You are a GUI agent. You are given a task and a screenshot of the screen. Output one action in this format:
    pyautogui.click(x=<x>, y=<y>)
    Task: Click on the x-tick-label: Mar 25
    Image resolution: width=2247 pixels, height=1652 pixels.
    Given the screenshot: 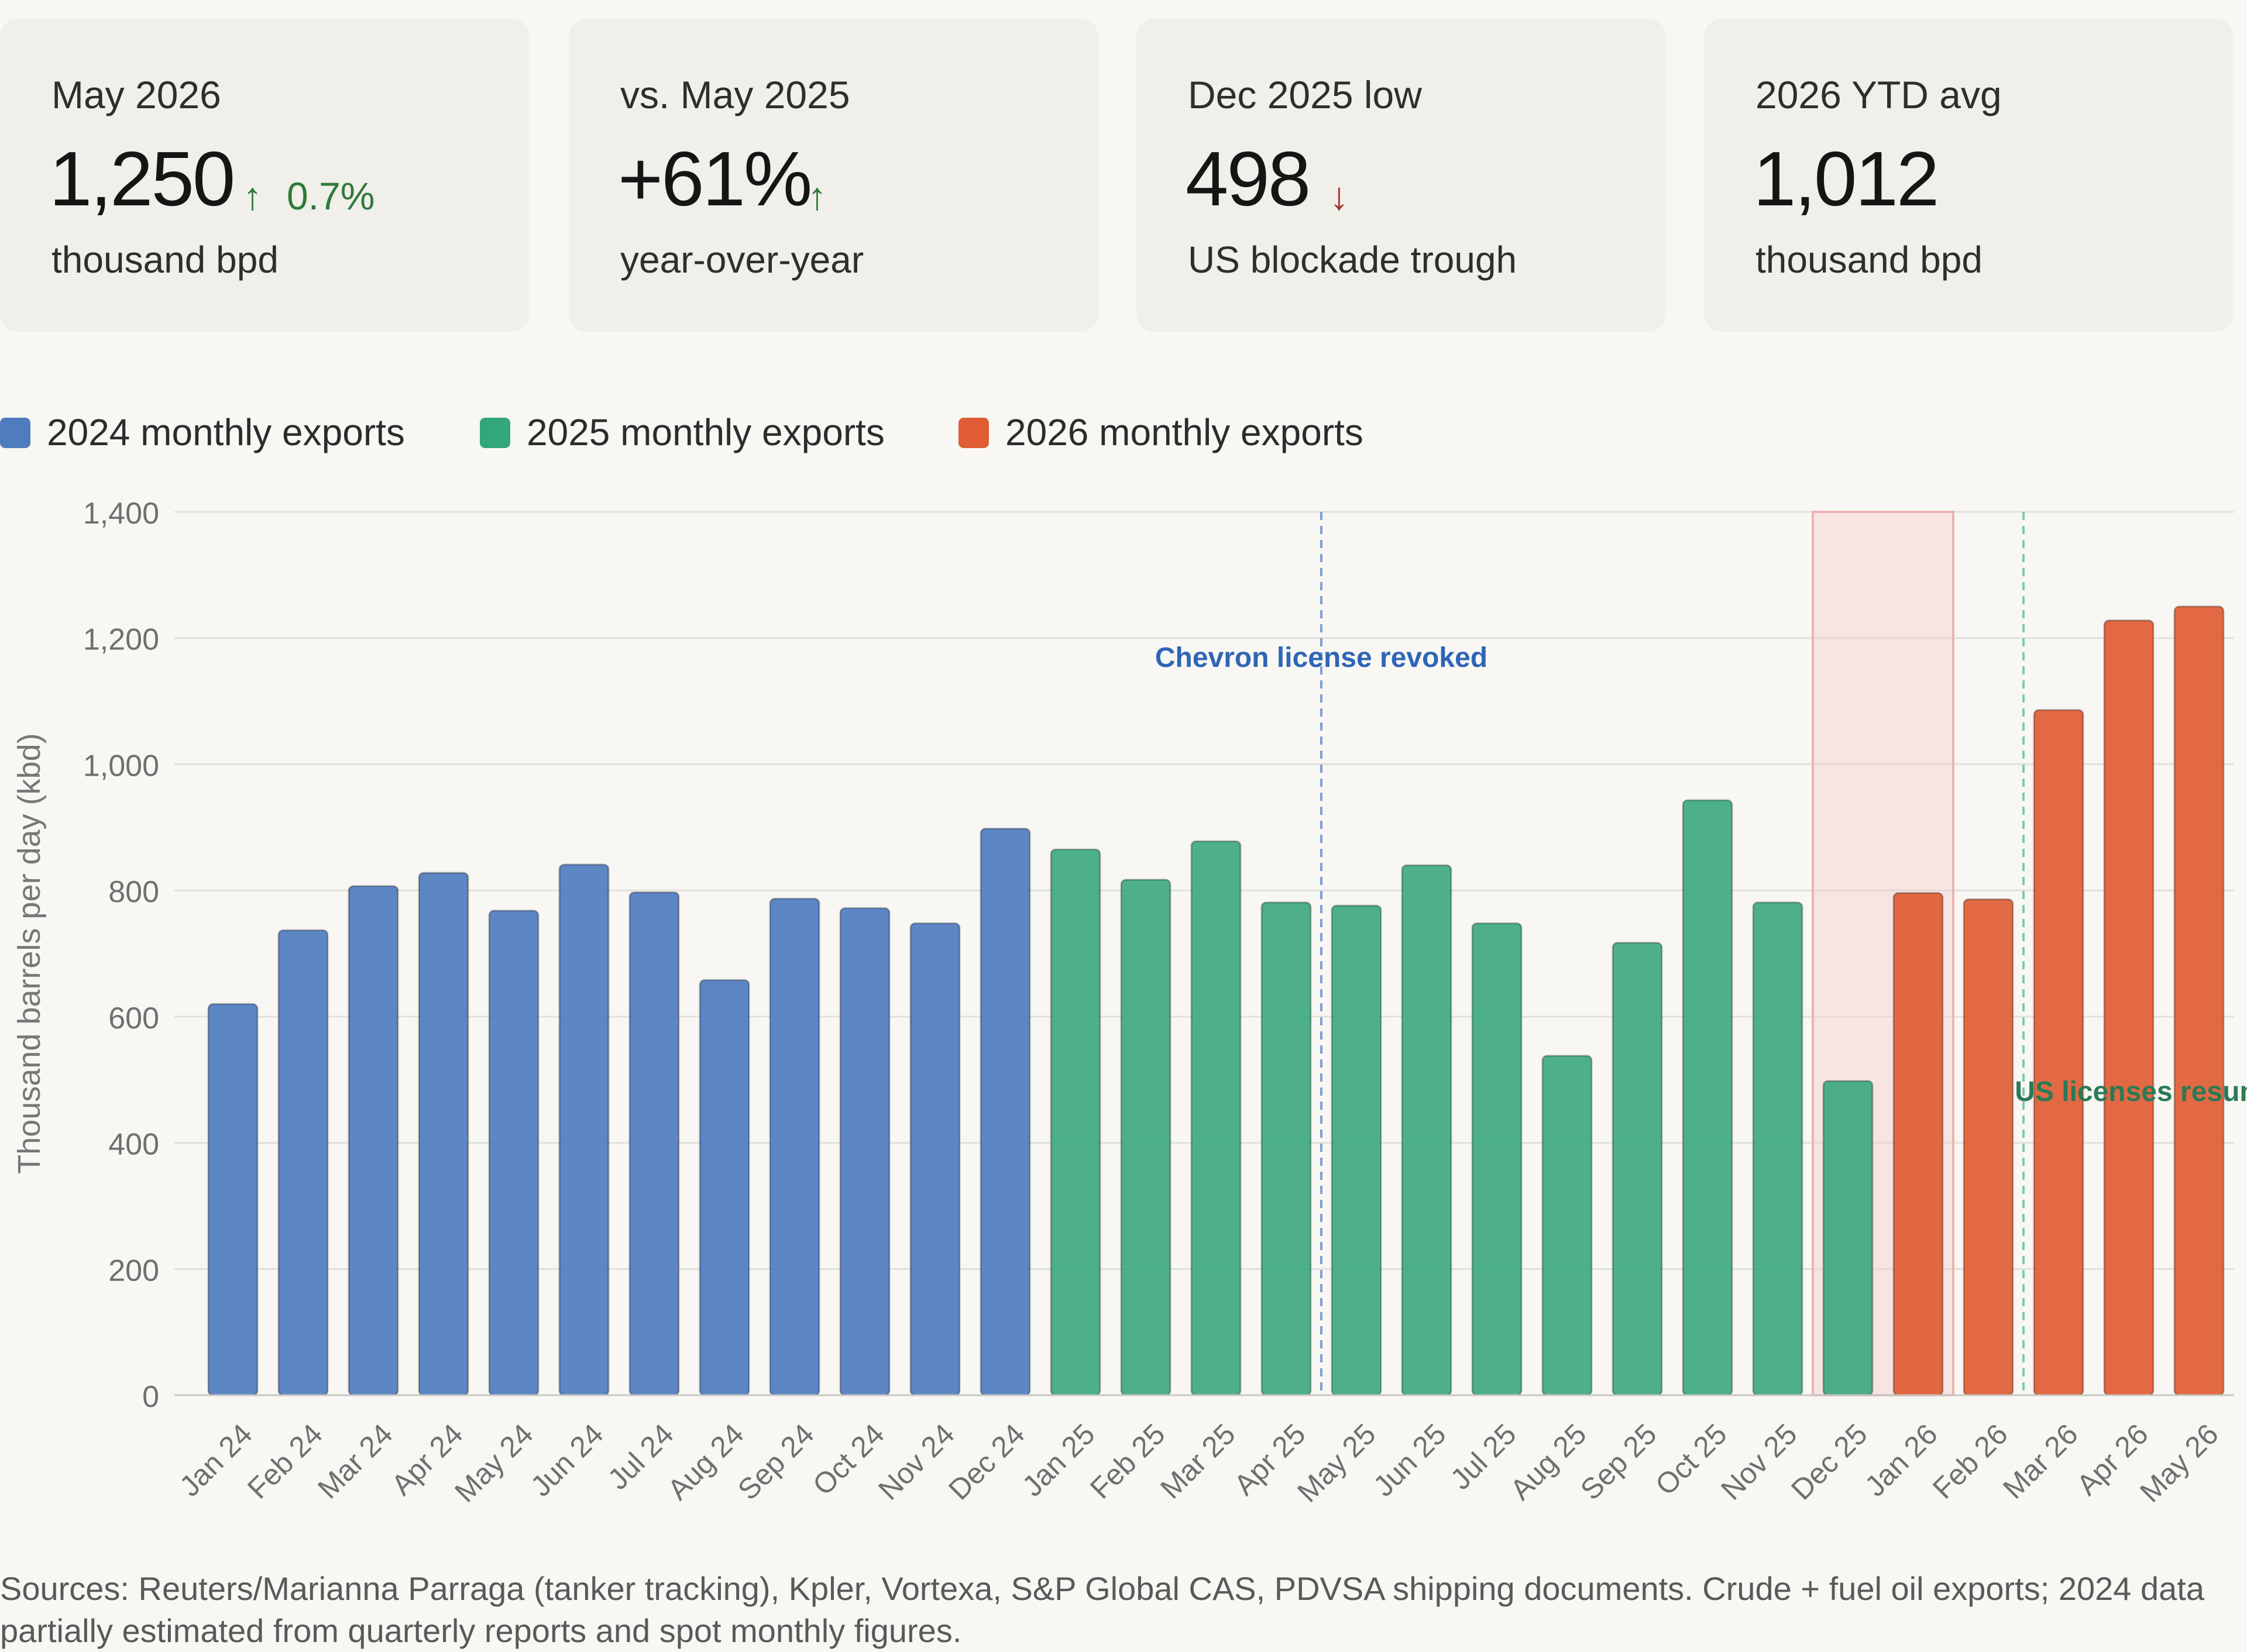 What is the action you would take?
    pyautogui.click(x=1198, y=1461)
    